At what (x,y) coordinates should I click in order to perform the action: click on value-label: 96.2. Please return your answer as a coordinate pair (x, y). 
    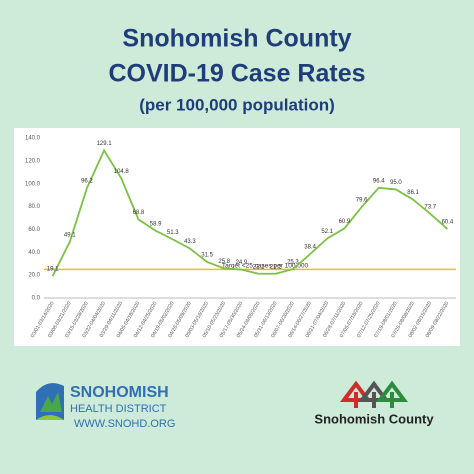
    Looking at the image, I should click on (87, 182).